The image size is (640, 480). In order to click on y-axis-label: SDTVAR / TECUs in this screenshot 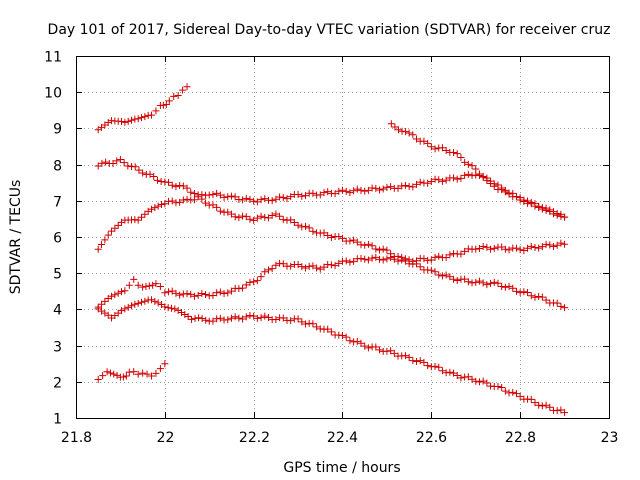, I will do `click(16, 237)`.